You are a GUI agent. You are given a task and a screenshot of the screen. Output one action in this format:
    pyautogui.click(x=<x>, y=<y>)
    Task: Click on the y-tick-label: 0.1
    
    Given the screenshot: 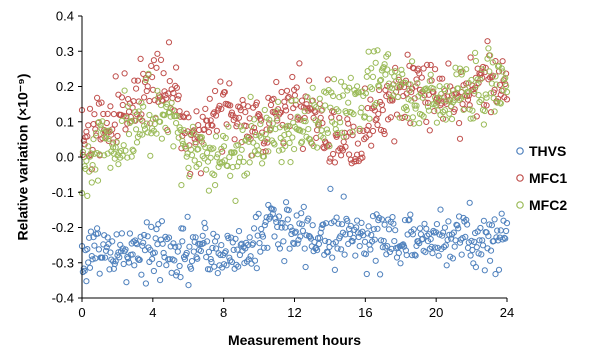 What is the action you would take?
    pyautogui.click(x=65, y=121)
    